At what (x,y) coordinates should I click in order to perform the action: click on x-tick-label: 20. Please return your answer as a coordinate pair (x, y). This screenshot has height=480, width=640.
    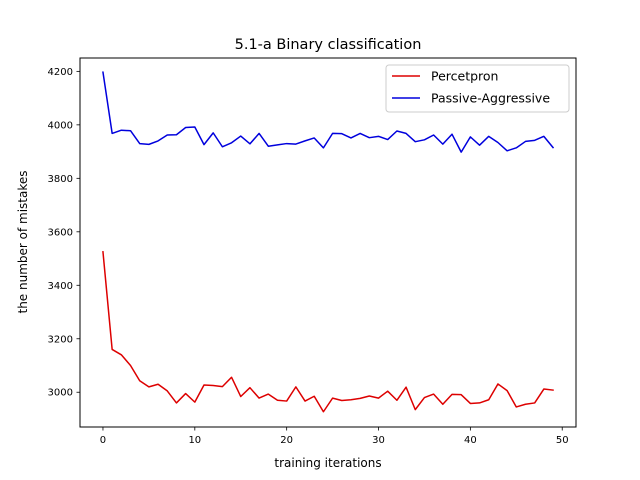
    Looking at the image, I should click on (286, 440).